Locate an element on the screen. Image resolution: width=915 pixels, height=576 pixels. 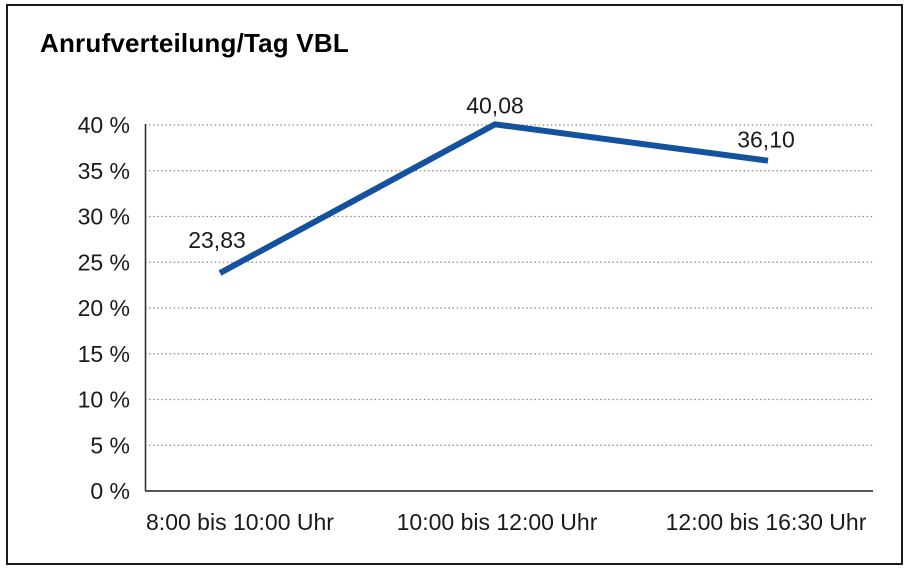
y-tick-label: 15 % is located at coordinates (104, 354).